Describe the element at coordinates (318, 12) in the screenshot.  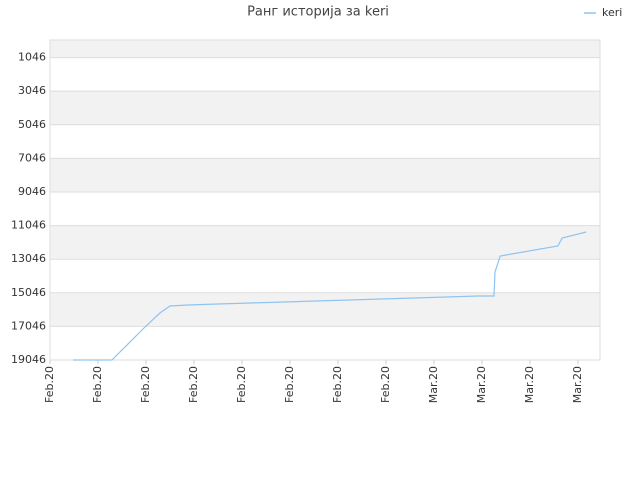
I see `chart-title: Ранг историја за keri` at that location.